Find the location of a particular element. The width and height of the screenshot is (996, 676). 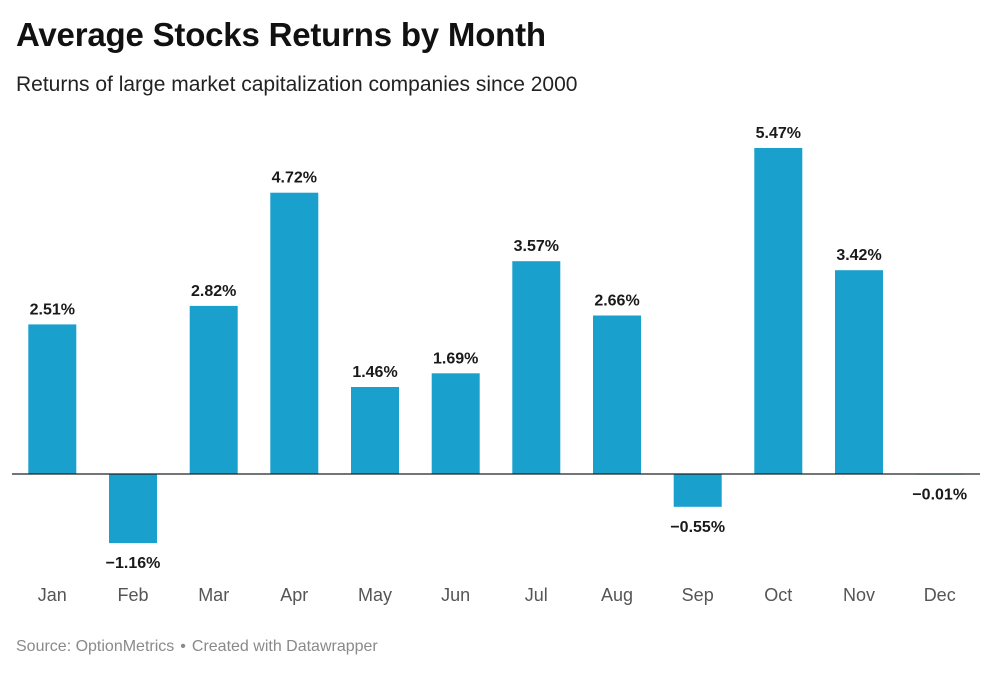

x-tick-label-jan: Jan is located at coordinates (52, 595).